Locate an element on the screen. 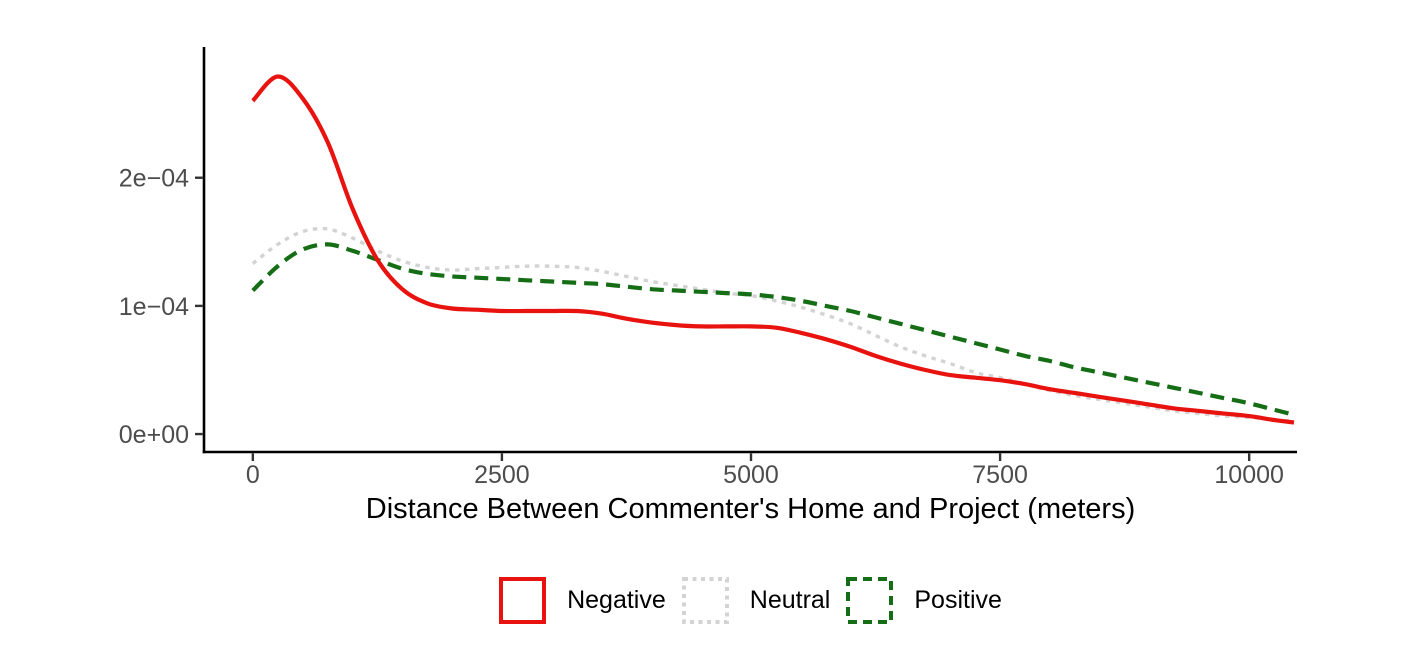 The height and width of the screenshot is (670, 1404). legend-item-neutral: Neutral is located at coordinates (756, 600).